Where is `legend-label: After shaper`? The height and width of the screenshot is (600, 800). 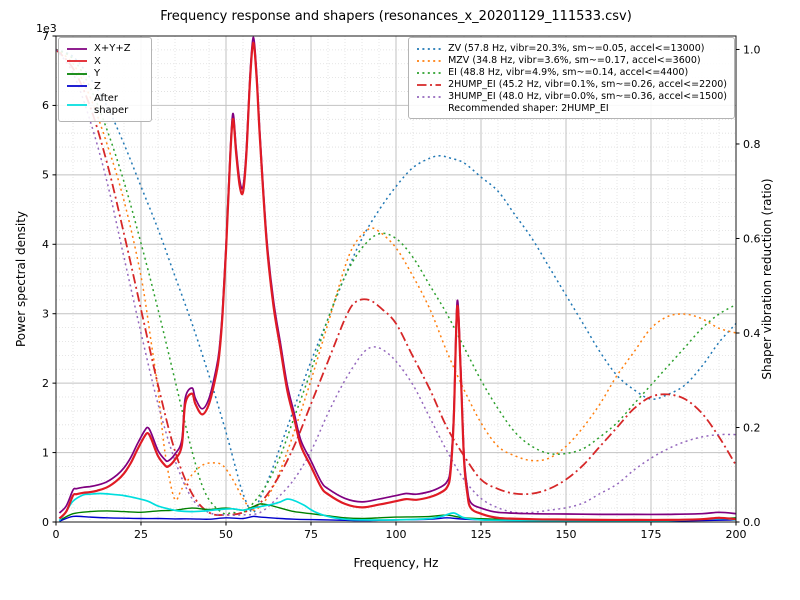 legend-label: After shaper is located at coordinates (111, 104).